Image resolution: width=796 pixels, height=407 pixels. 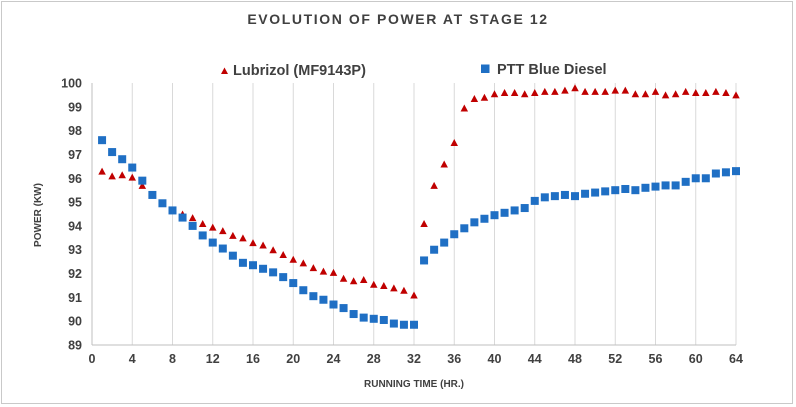 What do you see at coordinates (75, 346) in the screenshot?
I see `y-tick-label: 89` at bounding box center [75, 346].